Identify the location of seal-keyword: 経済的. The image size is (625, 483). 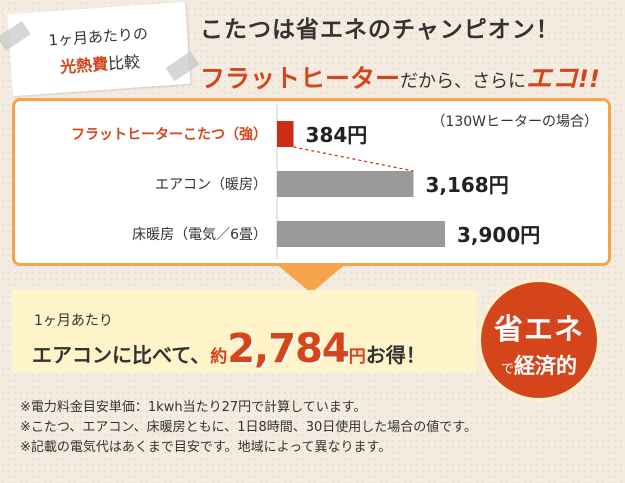
(545, 366).